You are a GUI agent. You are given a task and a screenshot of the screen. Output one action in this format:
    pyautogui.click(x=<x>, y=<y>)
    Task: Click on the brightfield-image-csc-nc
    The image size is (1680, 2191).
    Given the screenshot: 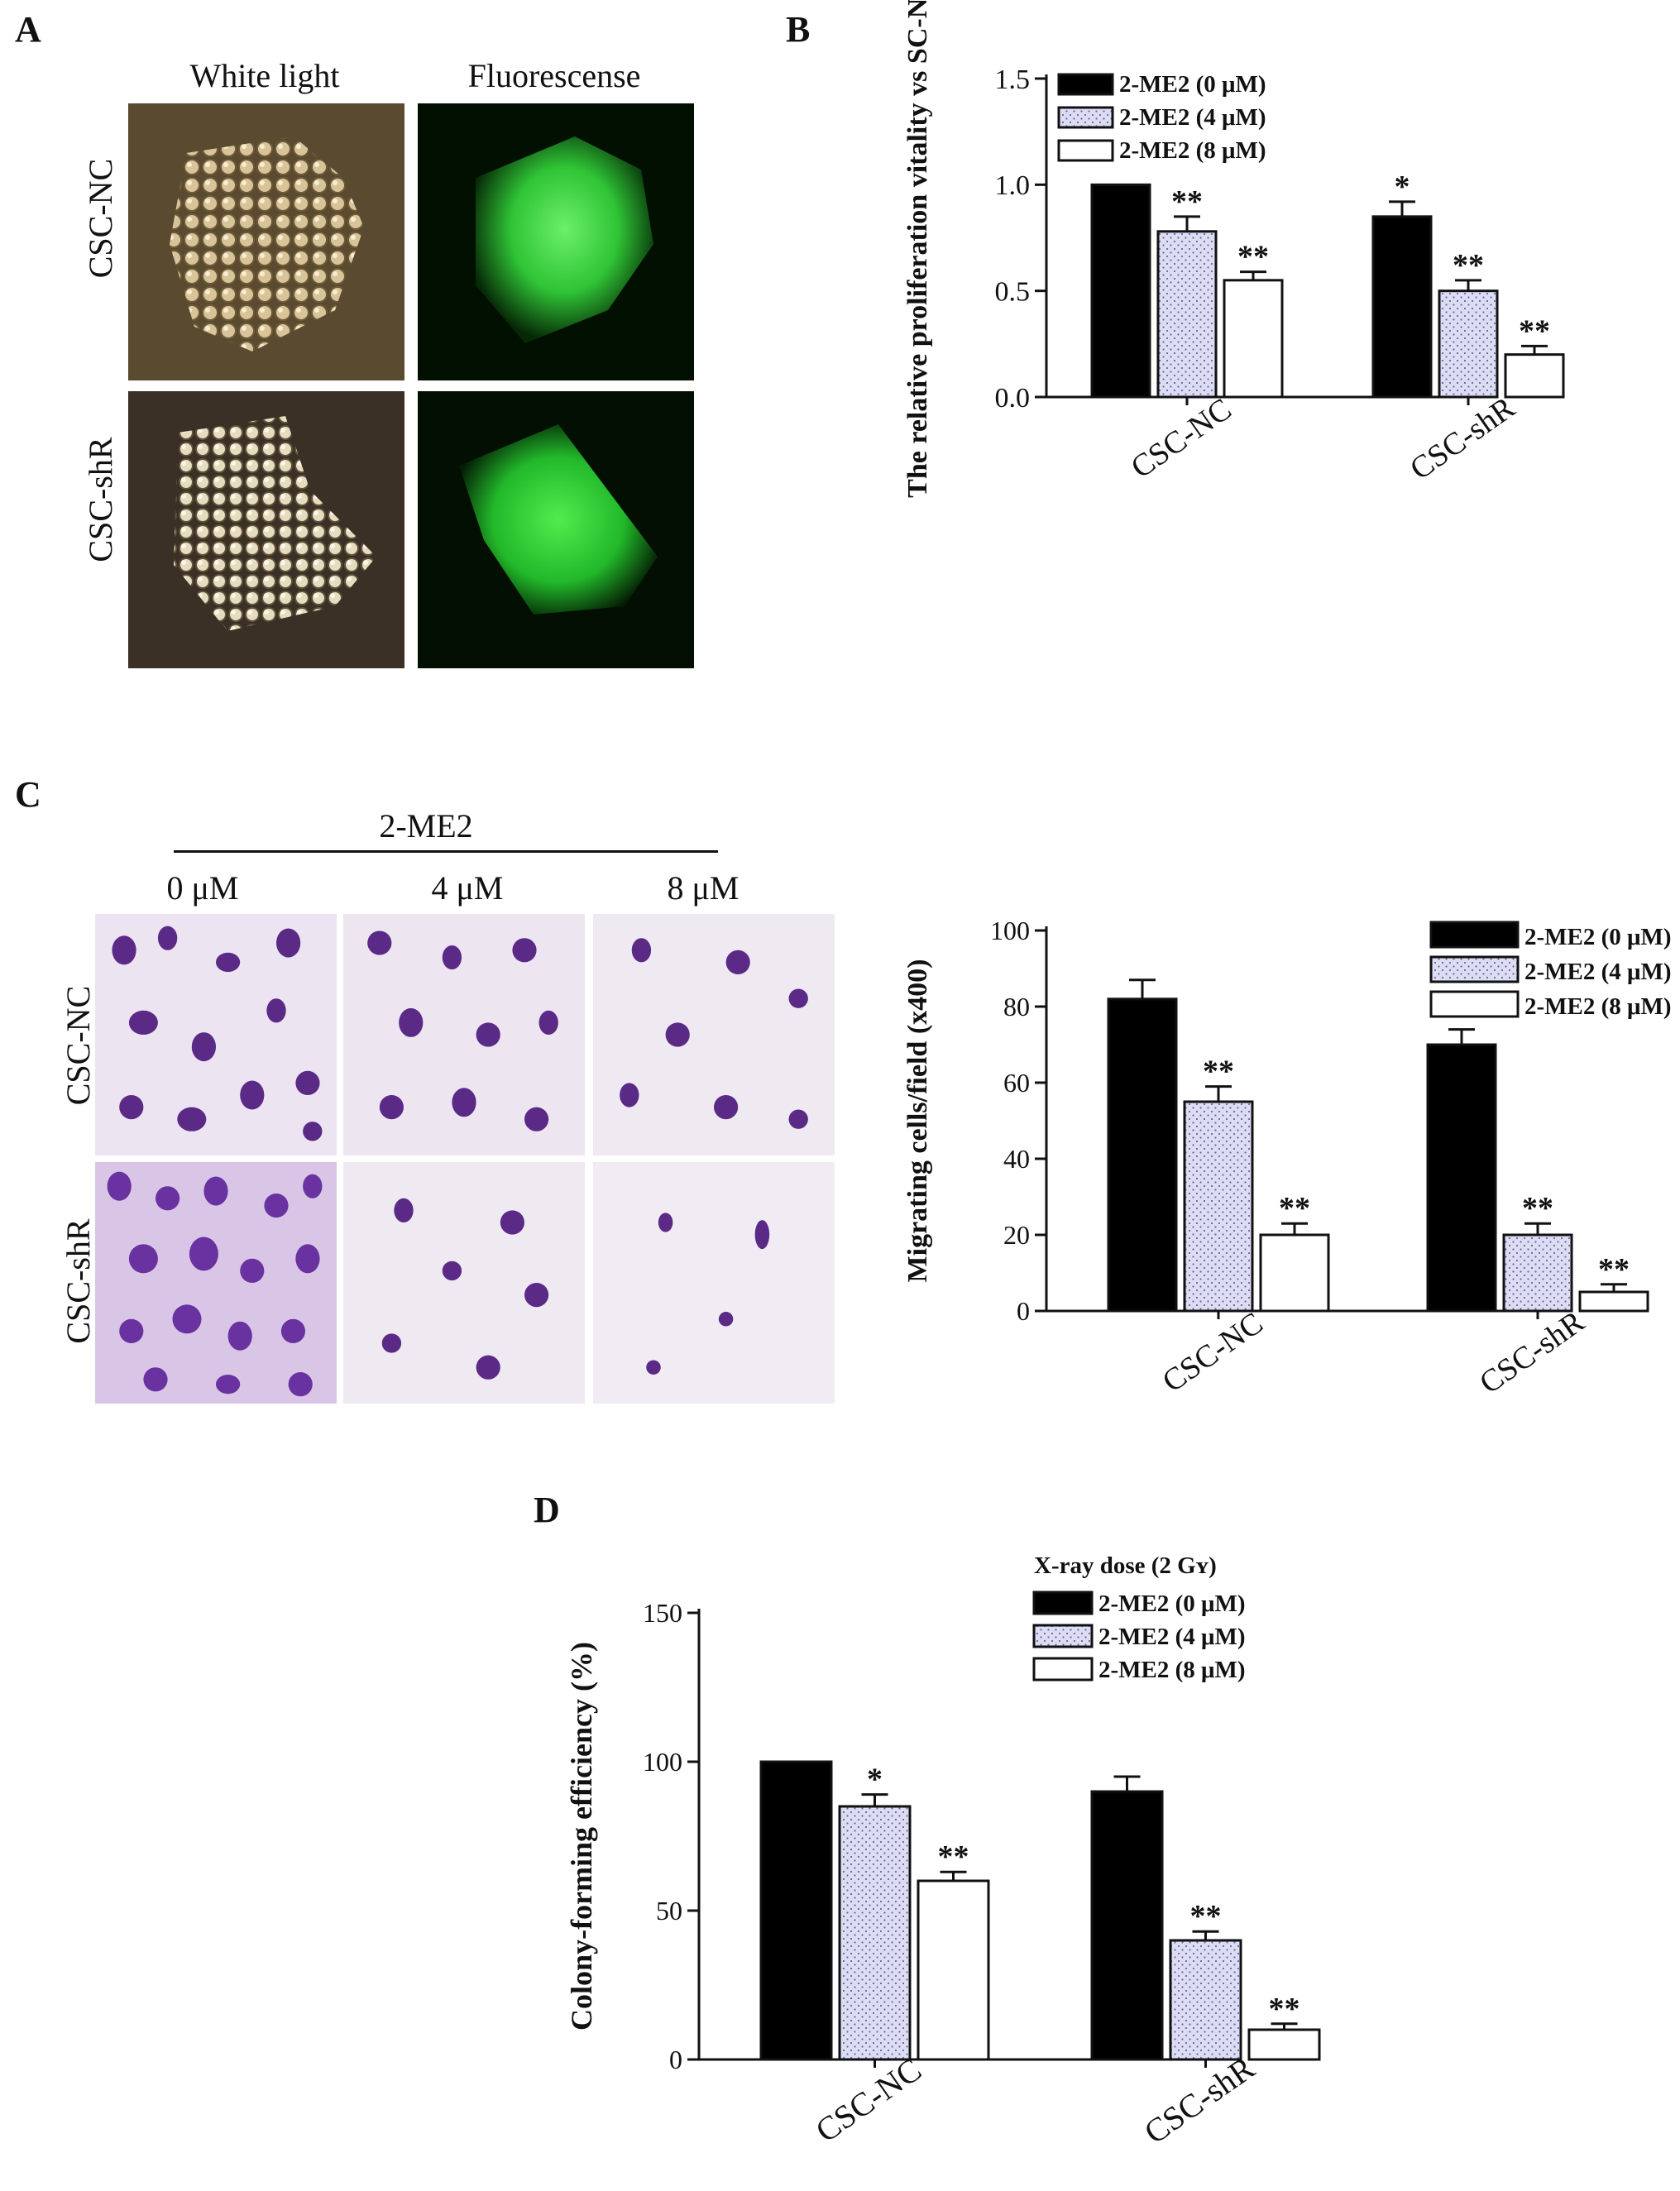 What is the action you would take?
    pyautogui.click(x=266, y=241)
    